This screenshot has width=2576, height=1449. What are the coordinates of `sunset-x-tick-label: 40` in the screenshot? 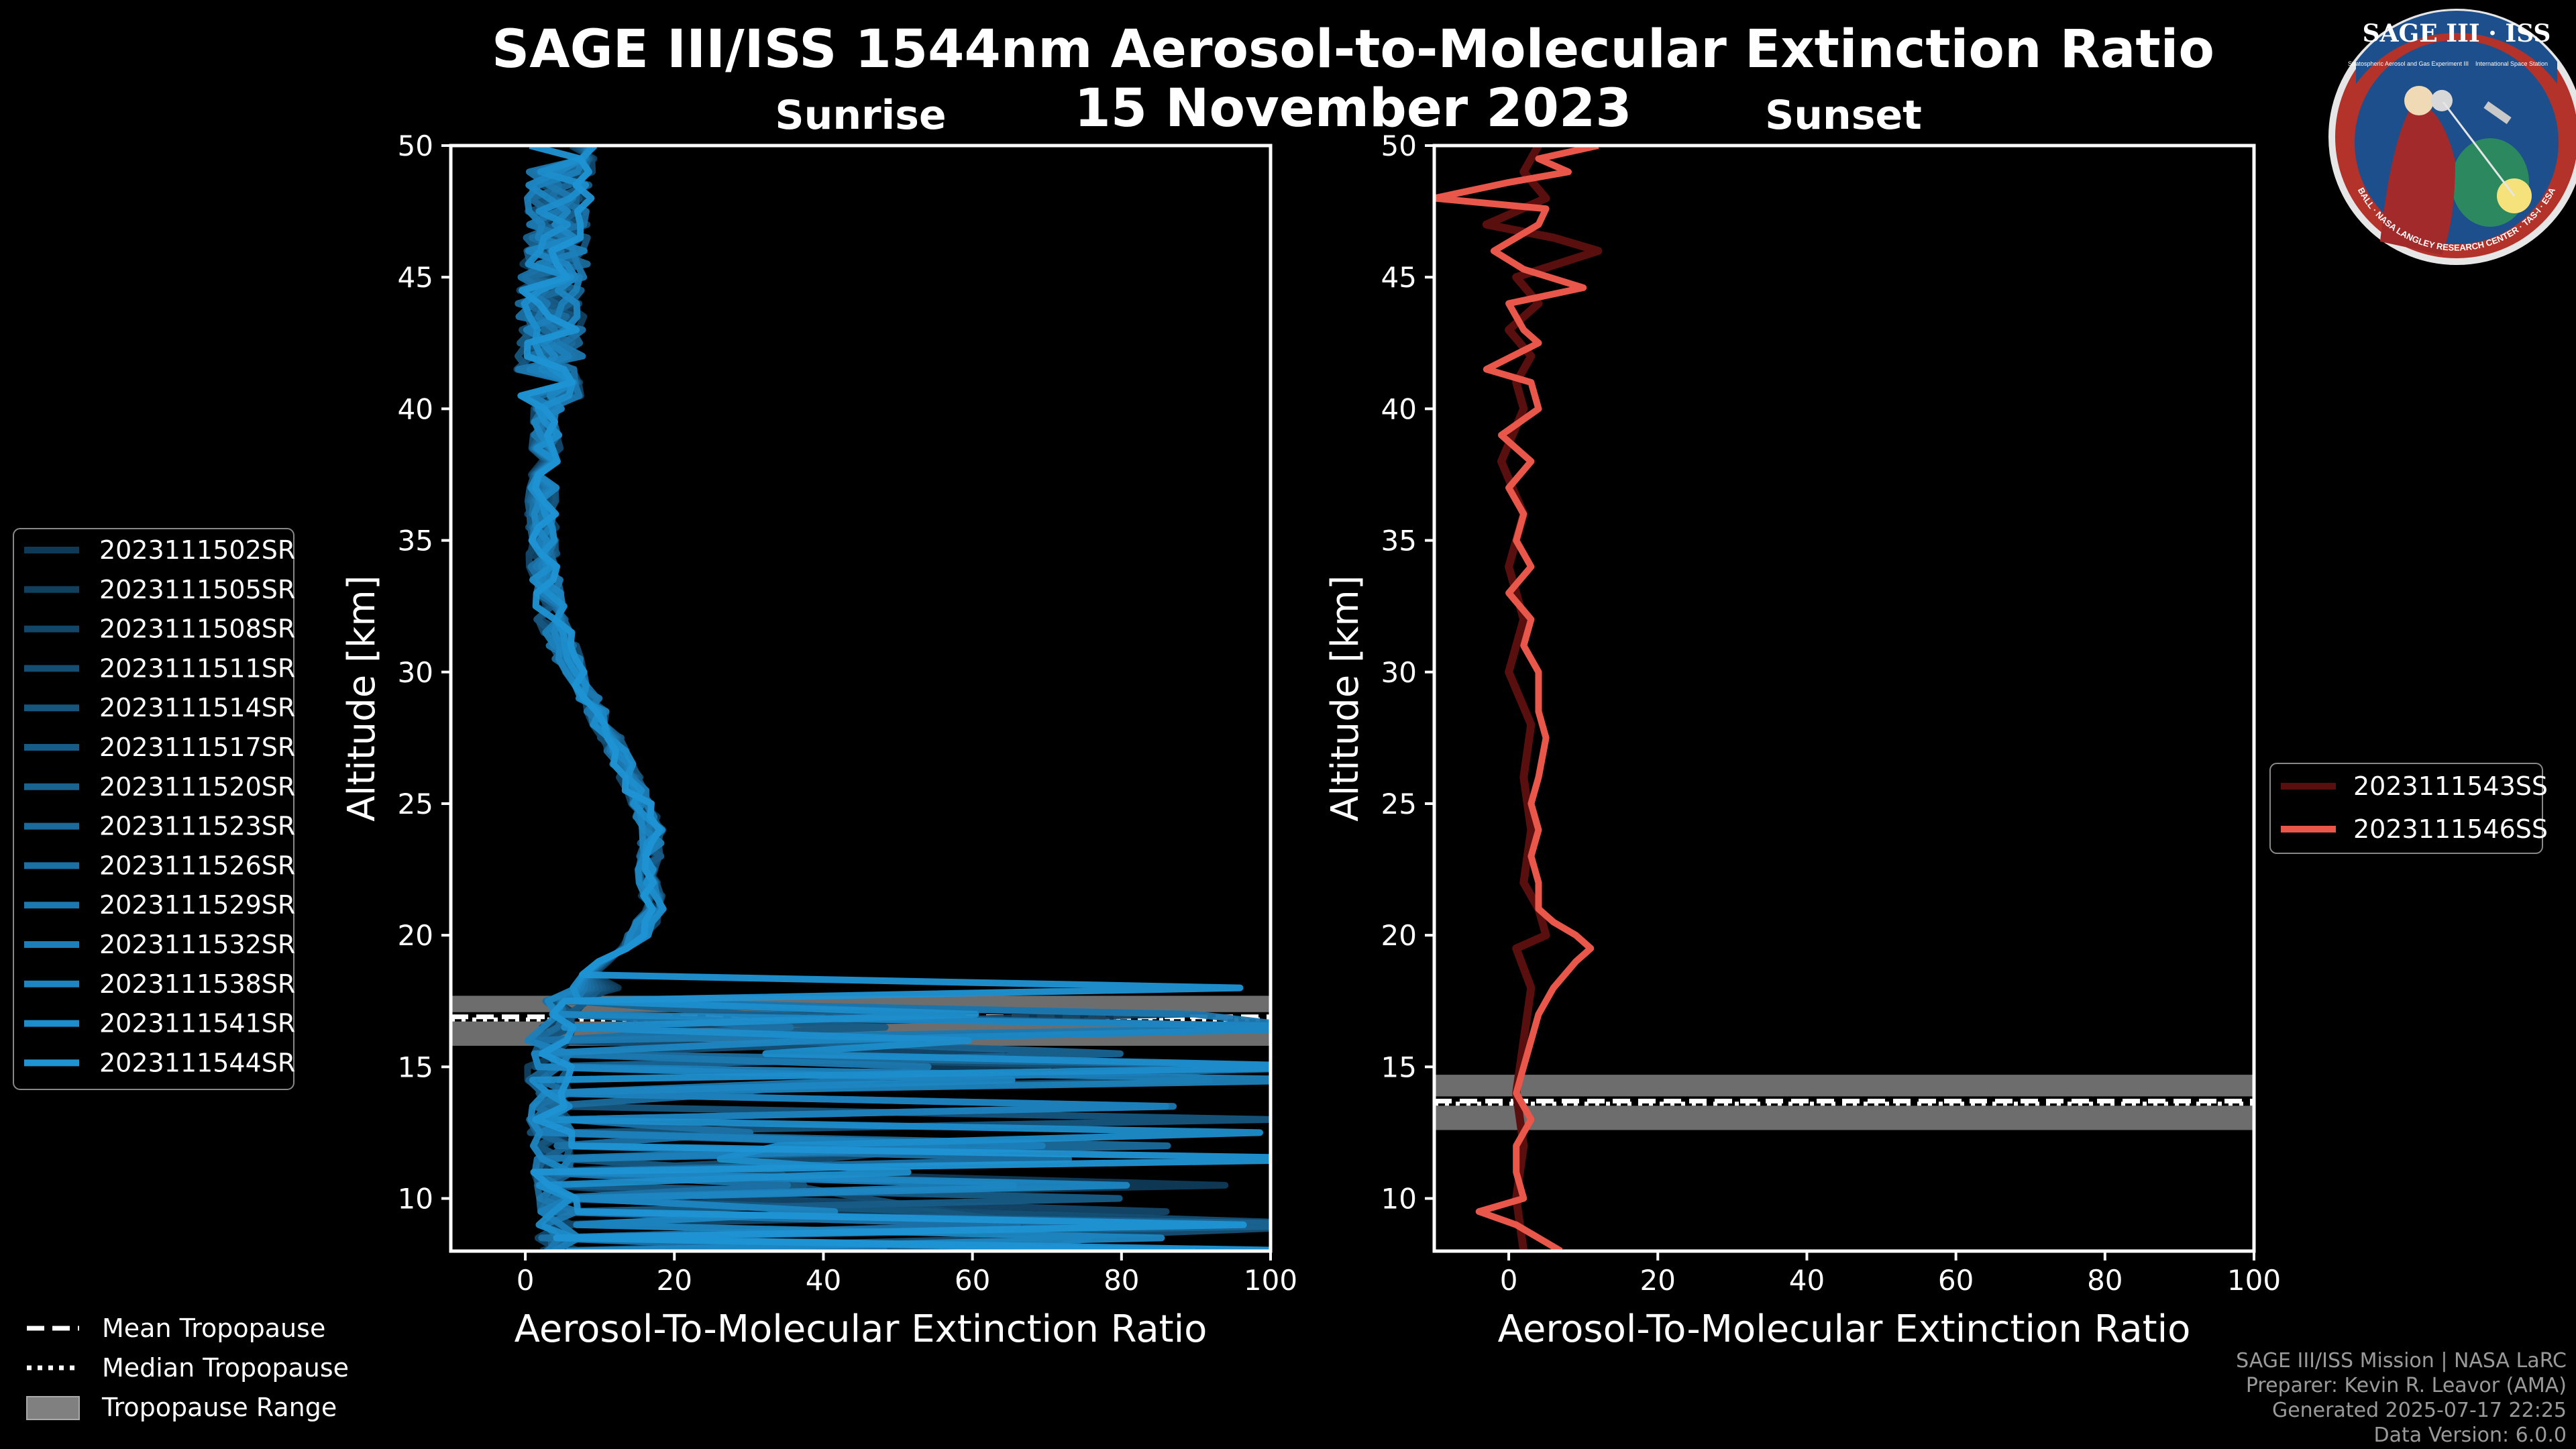 It's located at (1807, 1280).